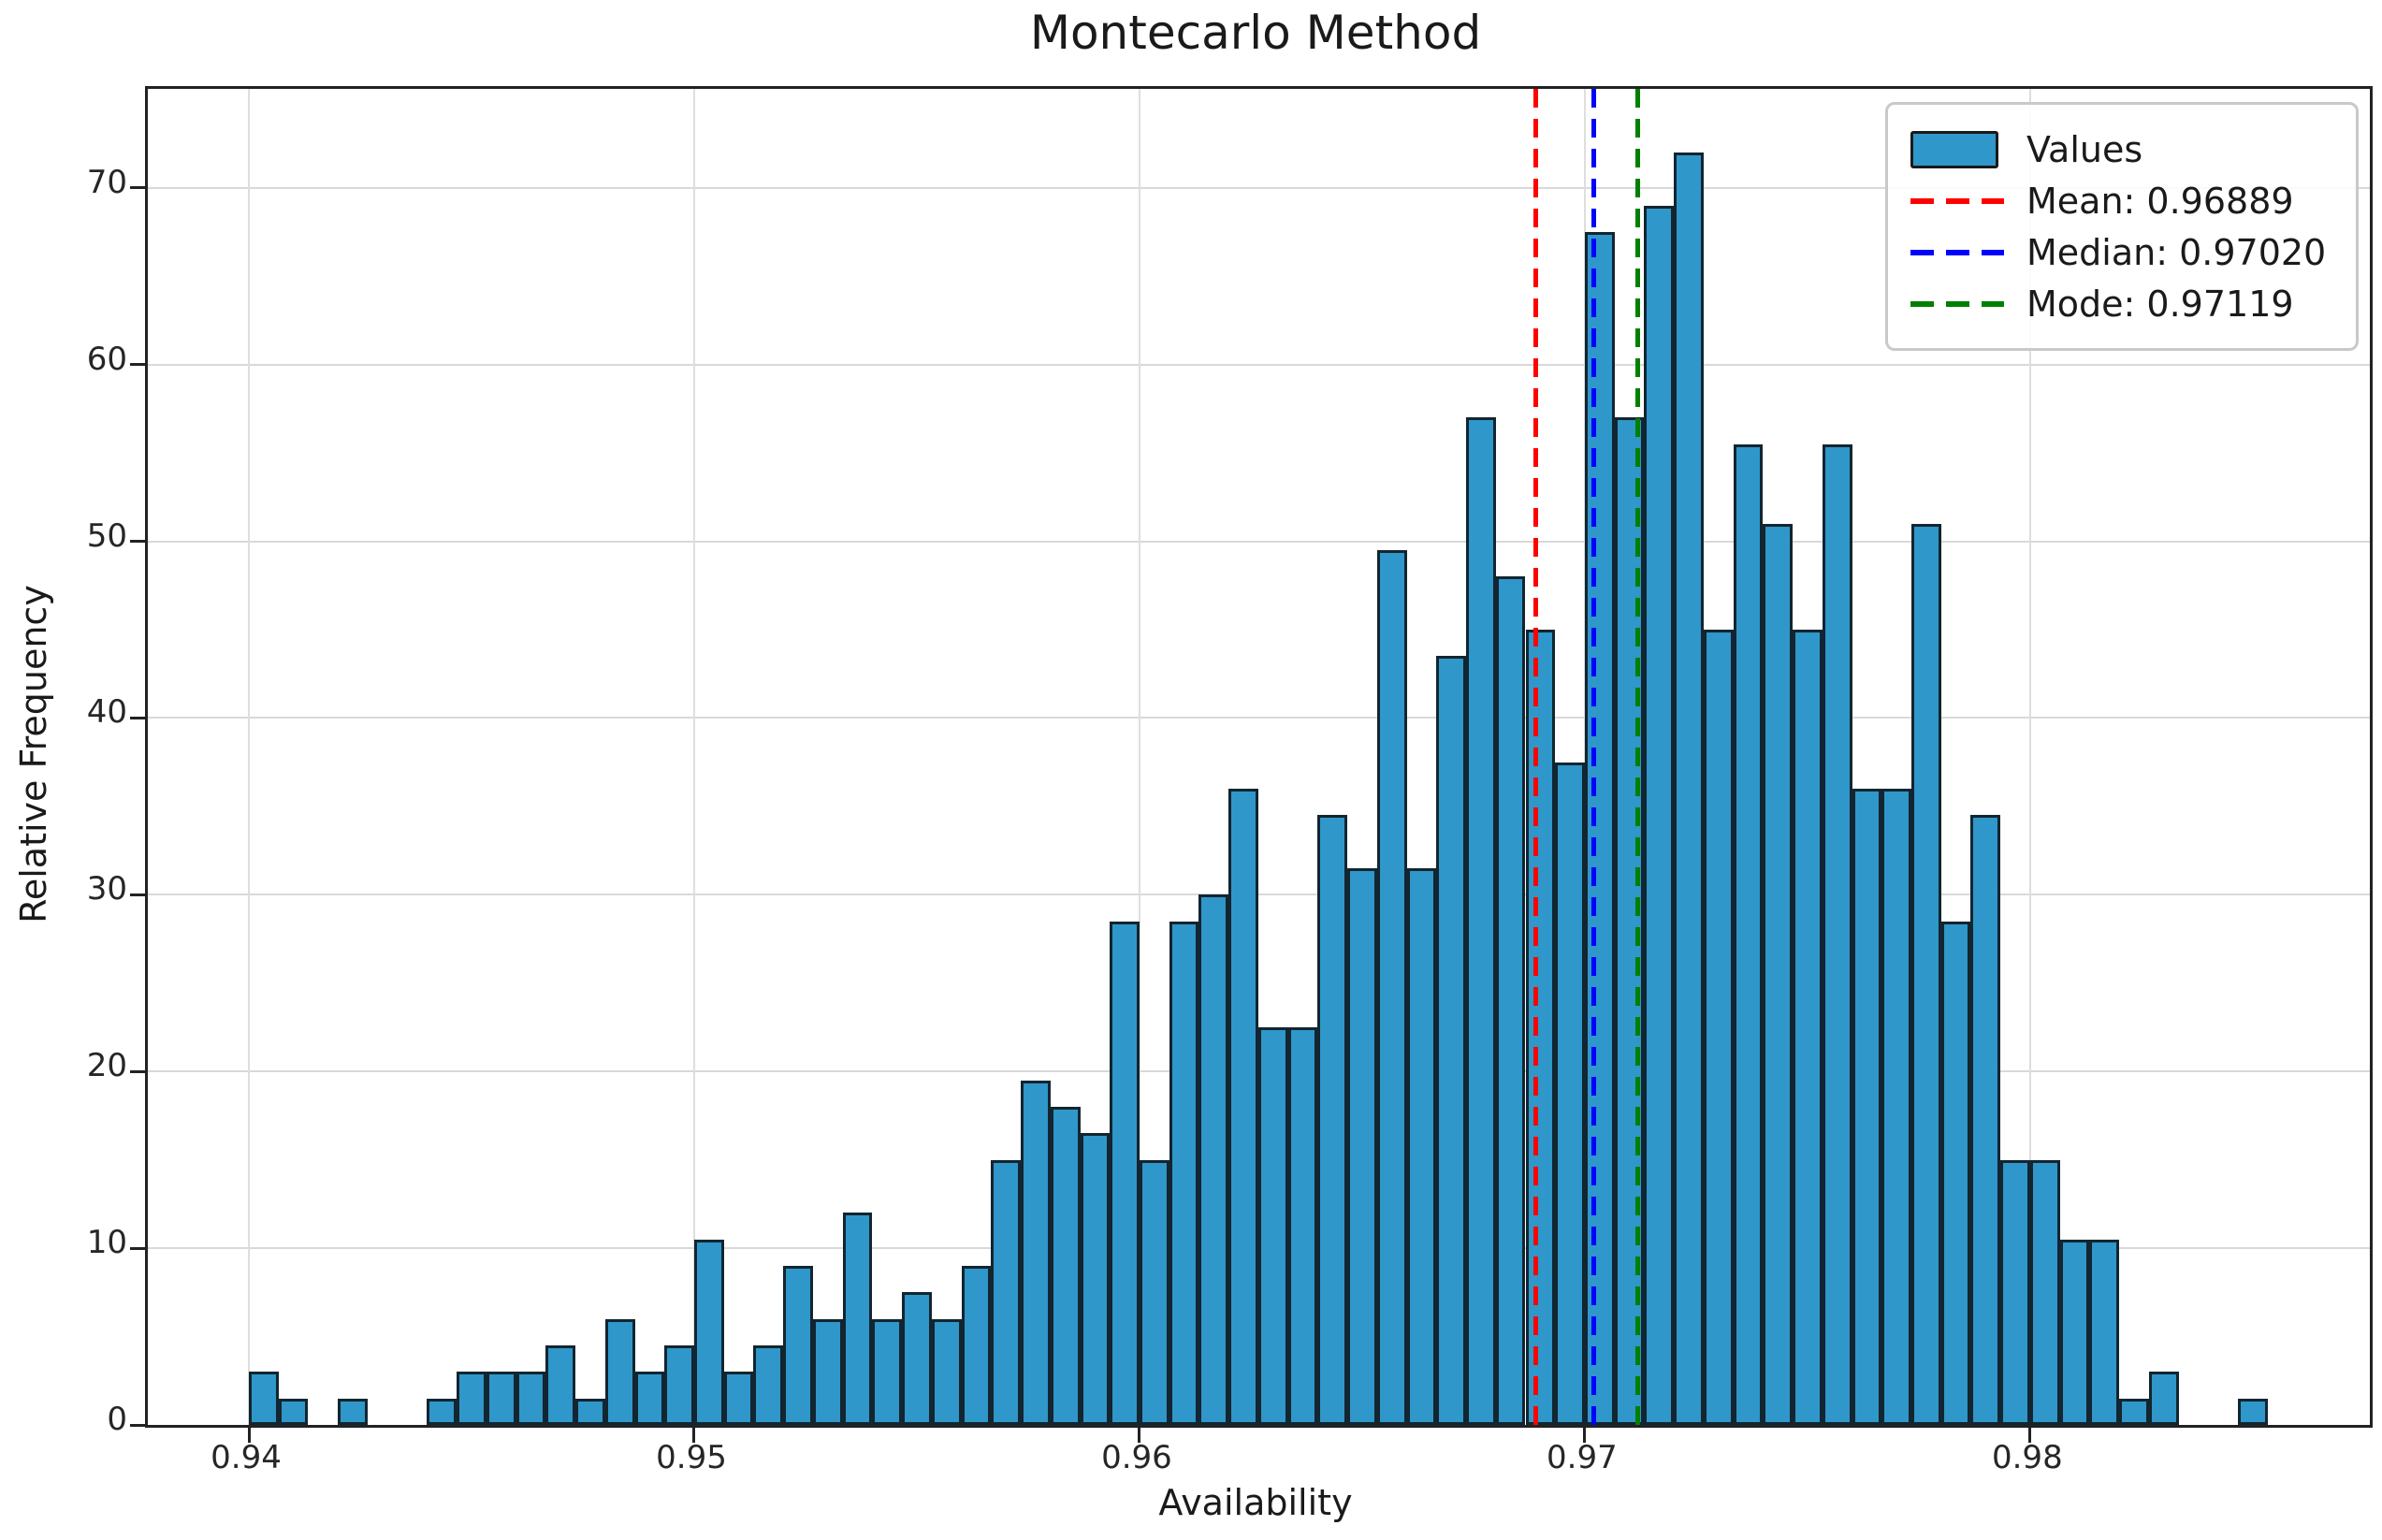 Image resolution: width=2382 pixels, height=1540 pixels. Describe the element at coordinates (249, 1436) in the screenshot. I see `x-tick-mark-0.94` at that location.